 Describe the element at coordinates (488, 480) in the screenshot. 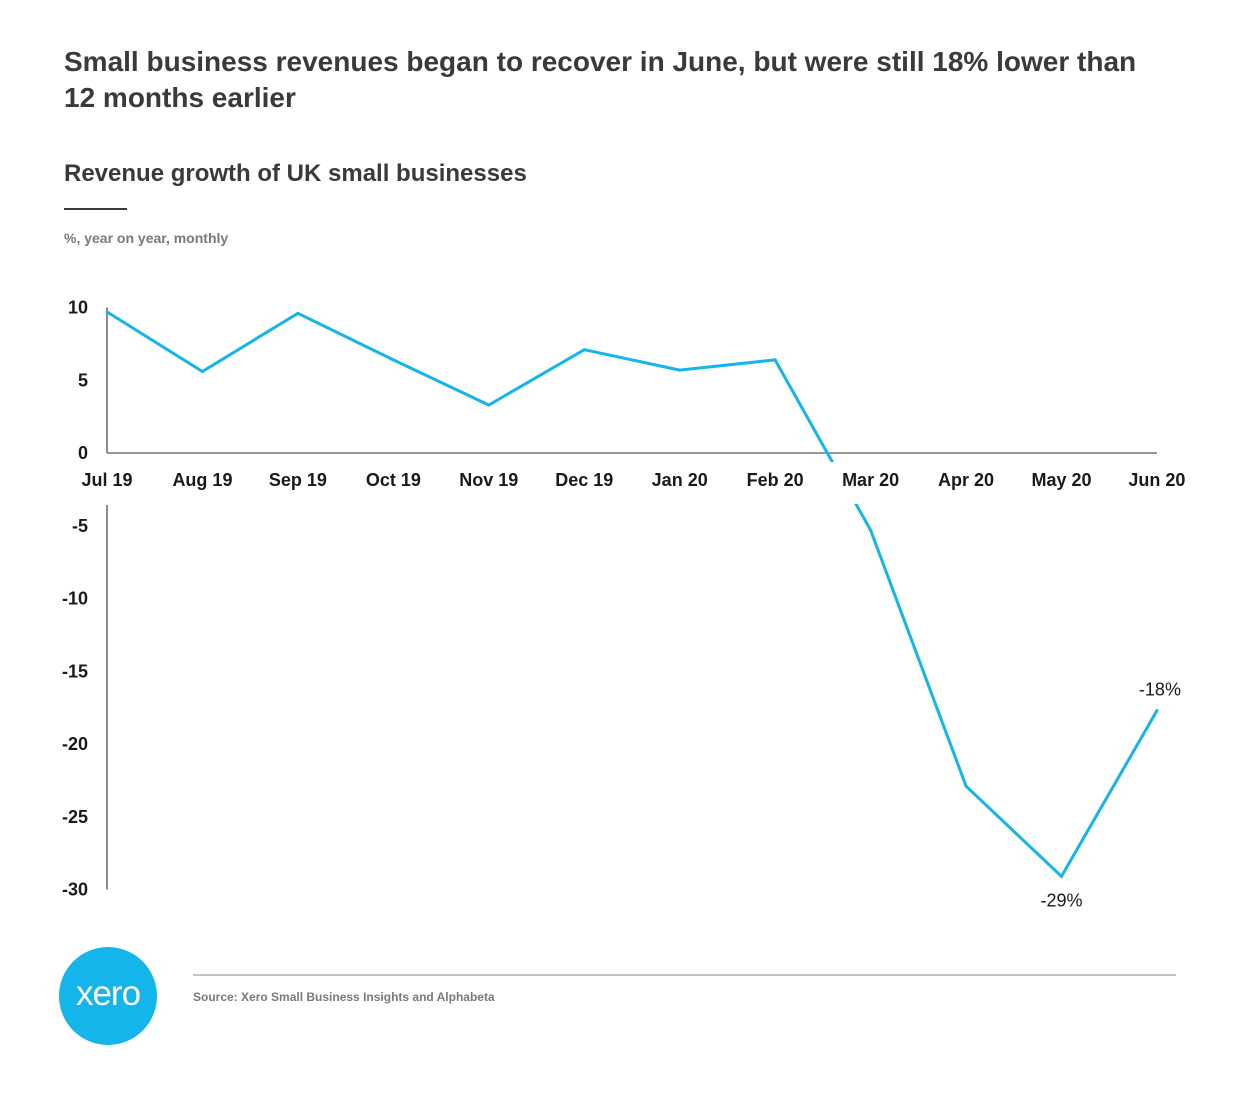

I see `x-tick-label: Nov 19` at that location.